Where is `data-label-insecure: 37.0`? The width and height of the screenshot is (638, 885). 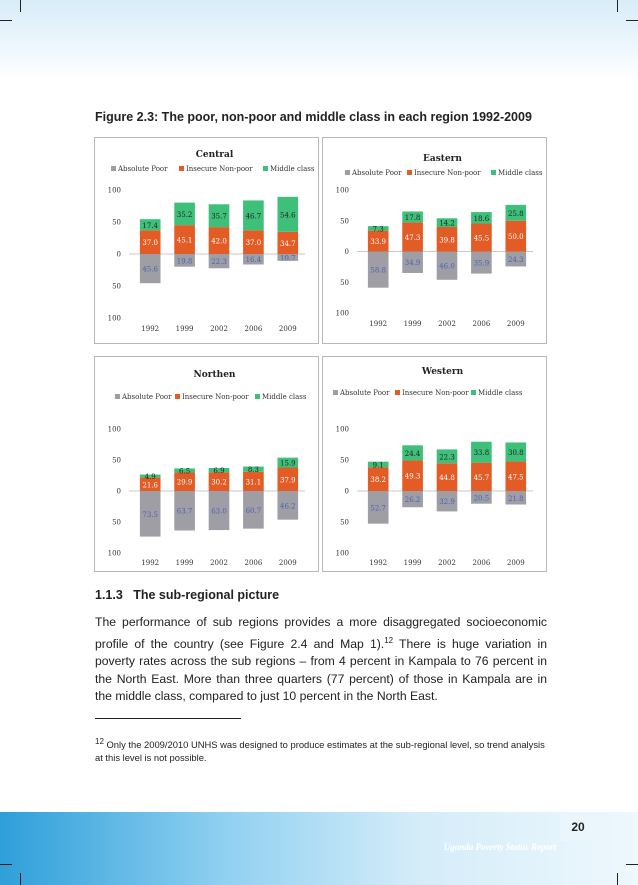 data-label-insecure: 37.0 is located at coordinates (254, 243).